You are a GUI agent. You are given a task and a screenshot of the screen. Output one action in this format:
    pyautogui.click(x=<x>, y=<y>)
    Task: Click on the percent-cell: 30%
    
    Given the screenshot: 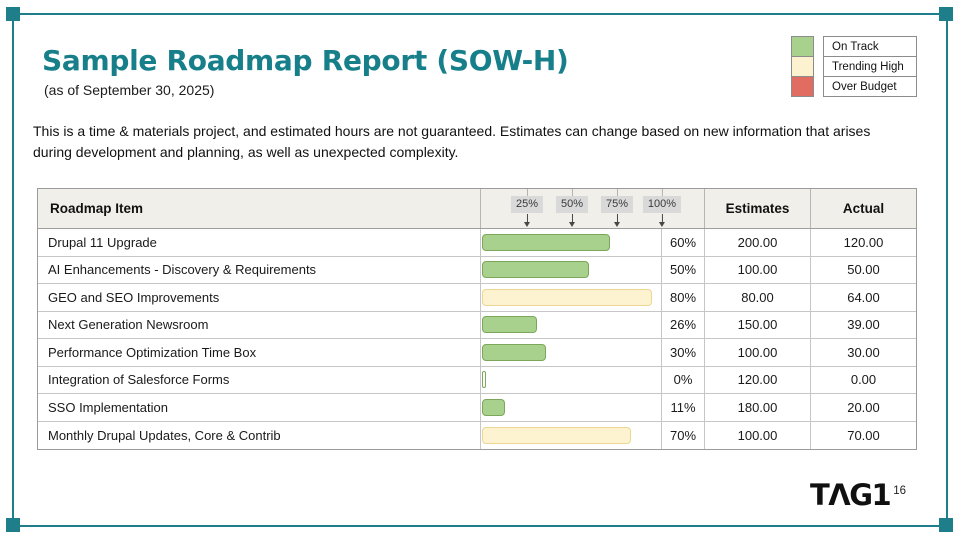 What is the action you would take?
    pyautogui.click(x=683, y=352)
    